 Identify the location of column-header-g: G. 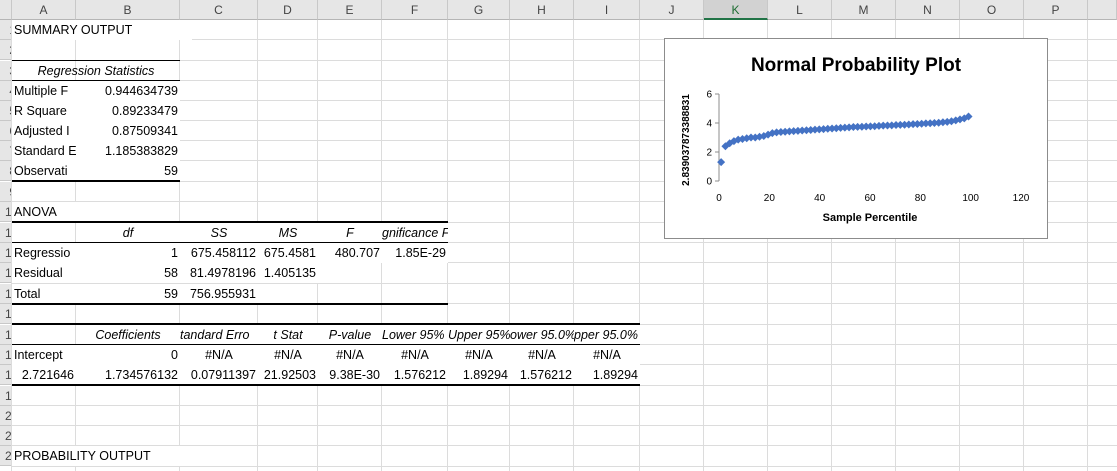
(479, 10).